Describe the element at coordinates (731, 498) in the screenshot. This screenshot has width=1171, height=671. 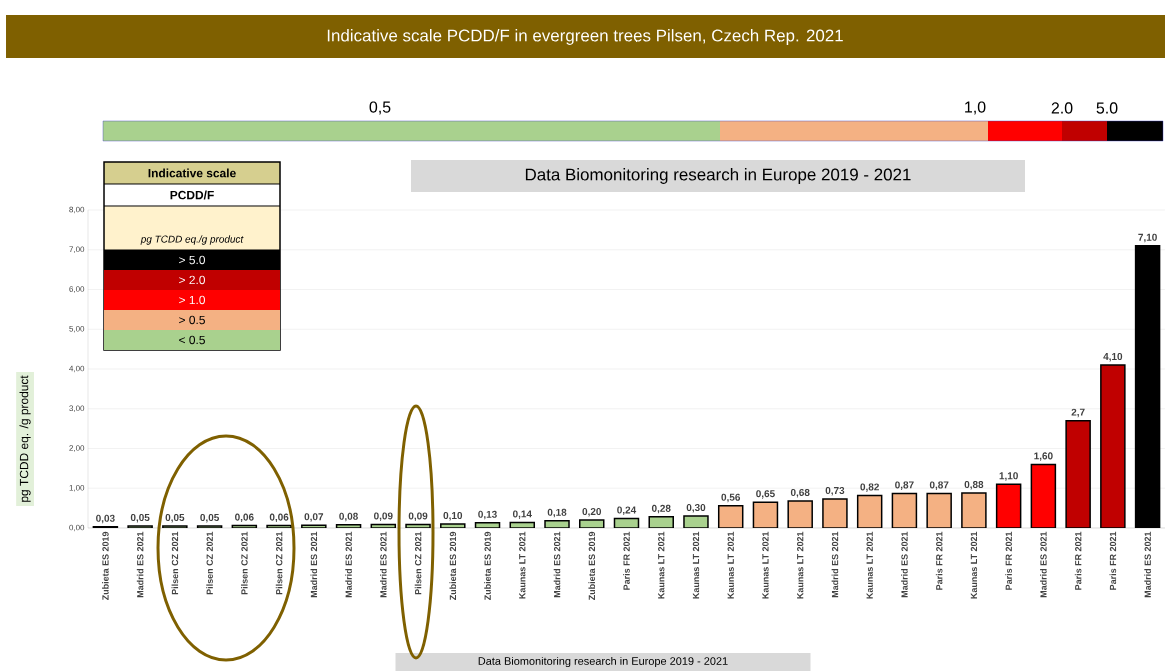
I see `data-label: 0,56` at that location.